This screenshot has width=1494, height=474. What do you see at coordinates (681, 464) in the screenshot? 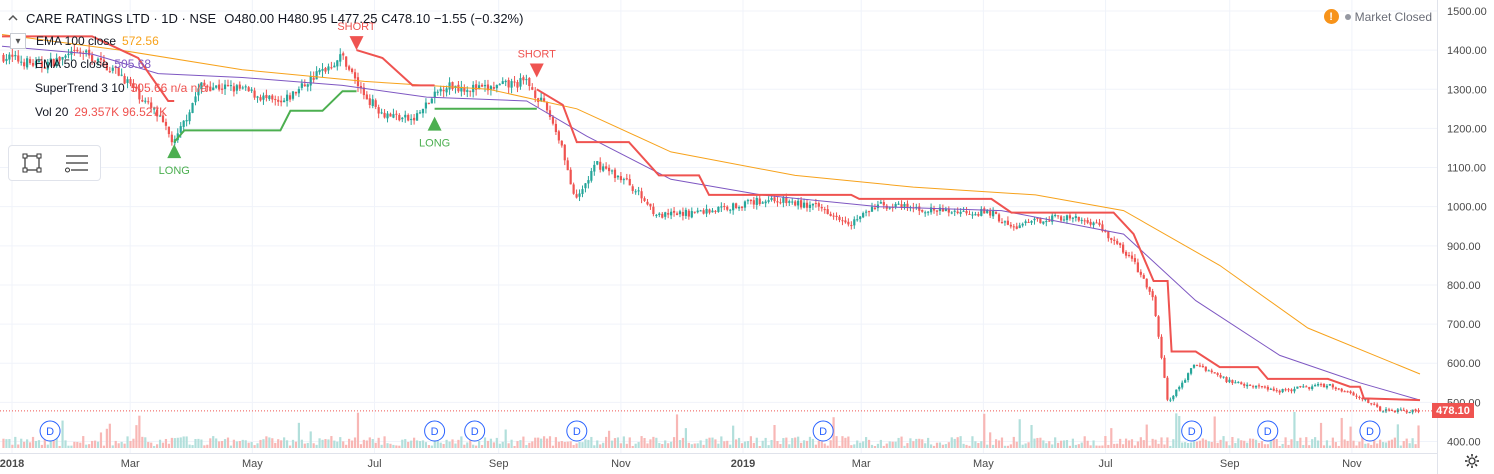
I see `time-axis: 2018 Mar May Jul Sep Nov 2019 Mar May Jul Sep Nov` at bounding box center [681, 464].